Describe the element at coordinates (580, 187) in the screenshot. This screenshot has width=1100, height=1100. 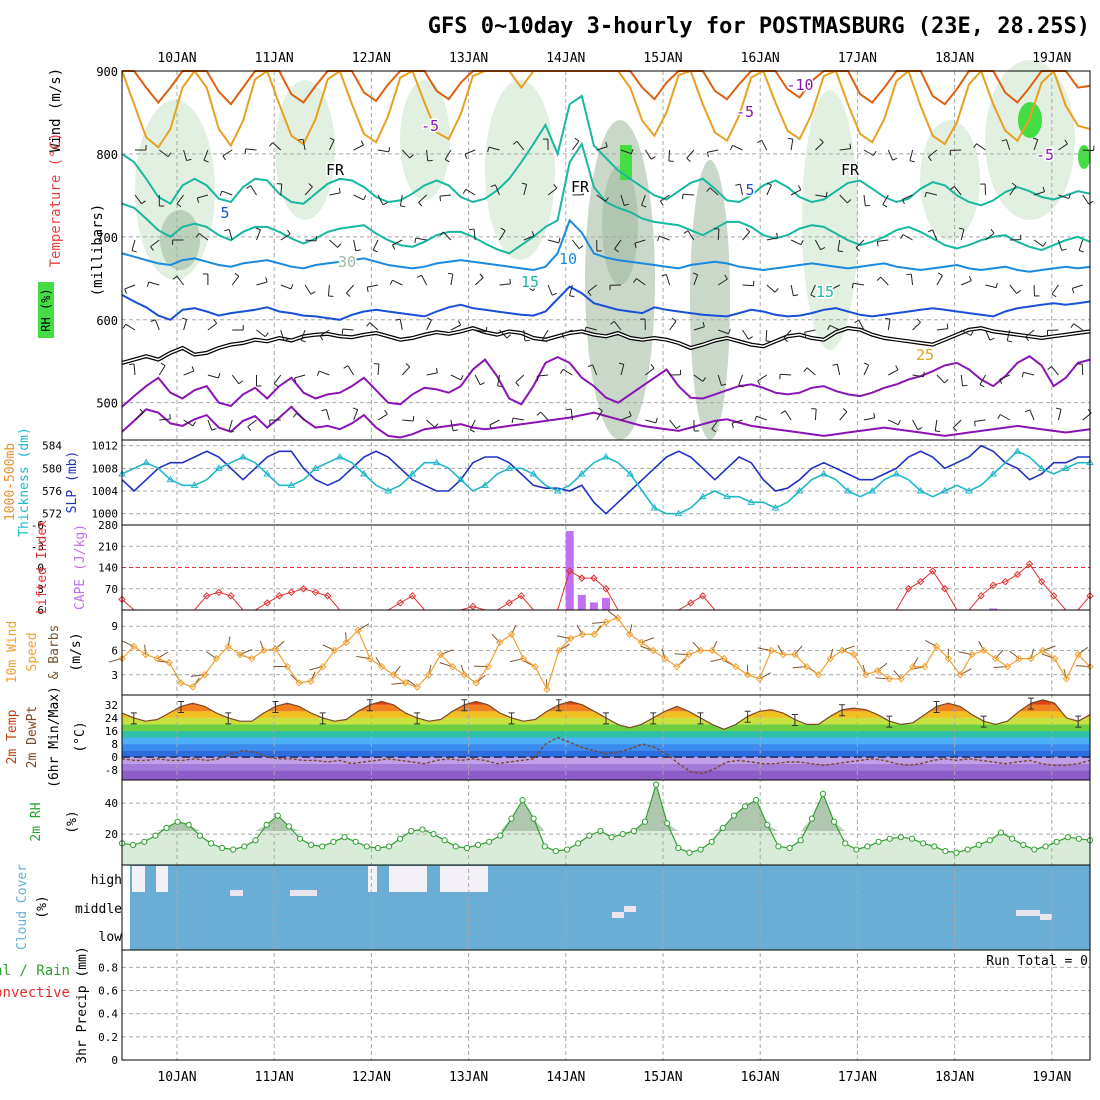
I see `contour-label: FR` at that location.